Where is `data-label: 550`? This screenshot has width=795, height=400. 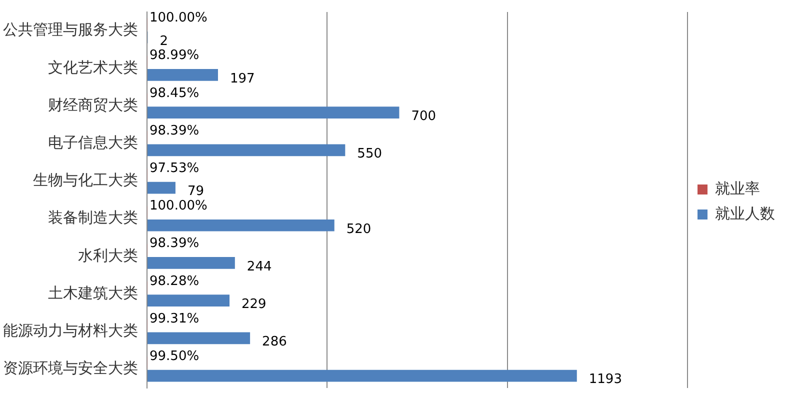 data-label: 550 is located at coordinates (369, 154).